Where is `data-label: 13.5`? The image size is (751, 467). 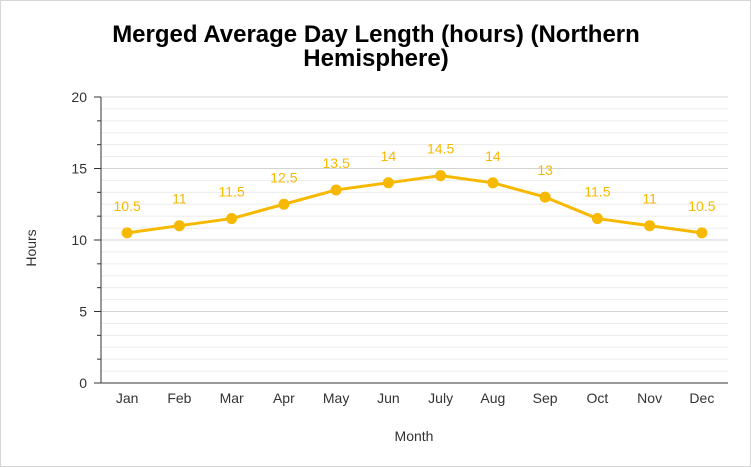
data-label: 13.5 is located at coordinates (336, 163).